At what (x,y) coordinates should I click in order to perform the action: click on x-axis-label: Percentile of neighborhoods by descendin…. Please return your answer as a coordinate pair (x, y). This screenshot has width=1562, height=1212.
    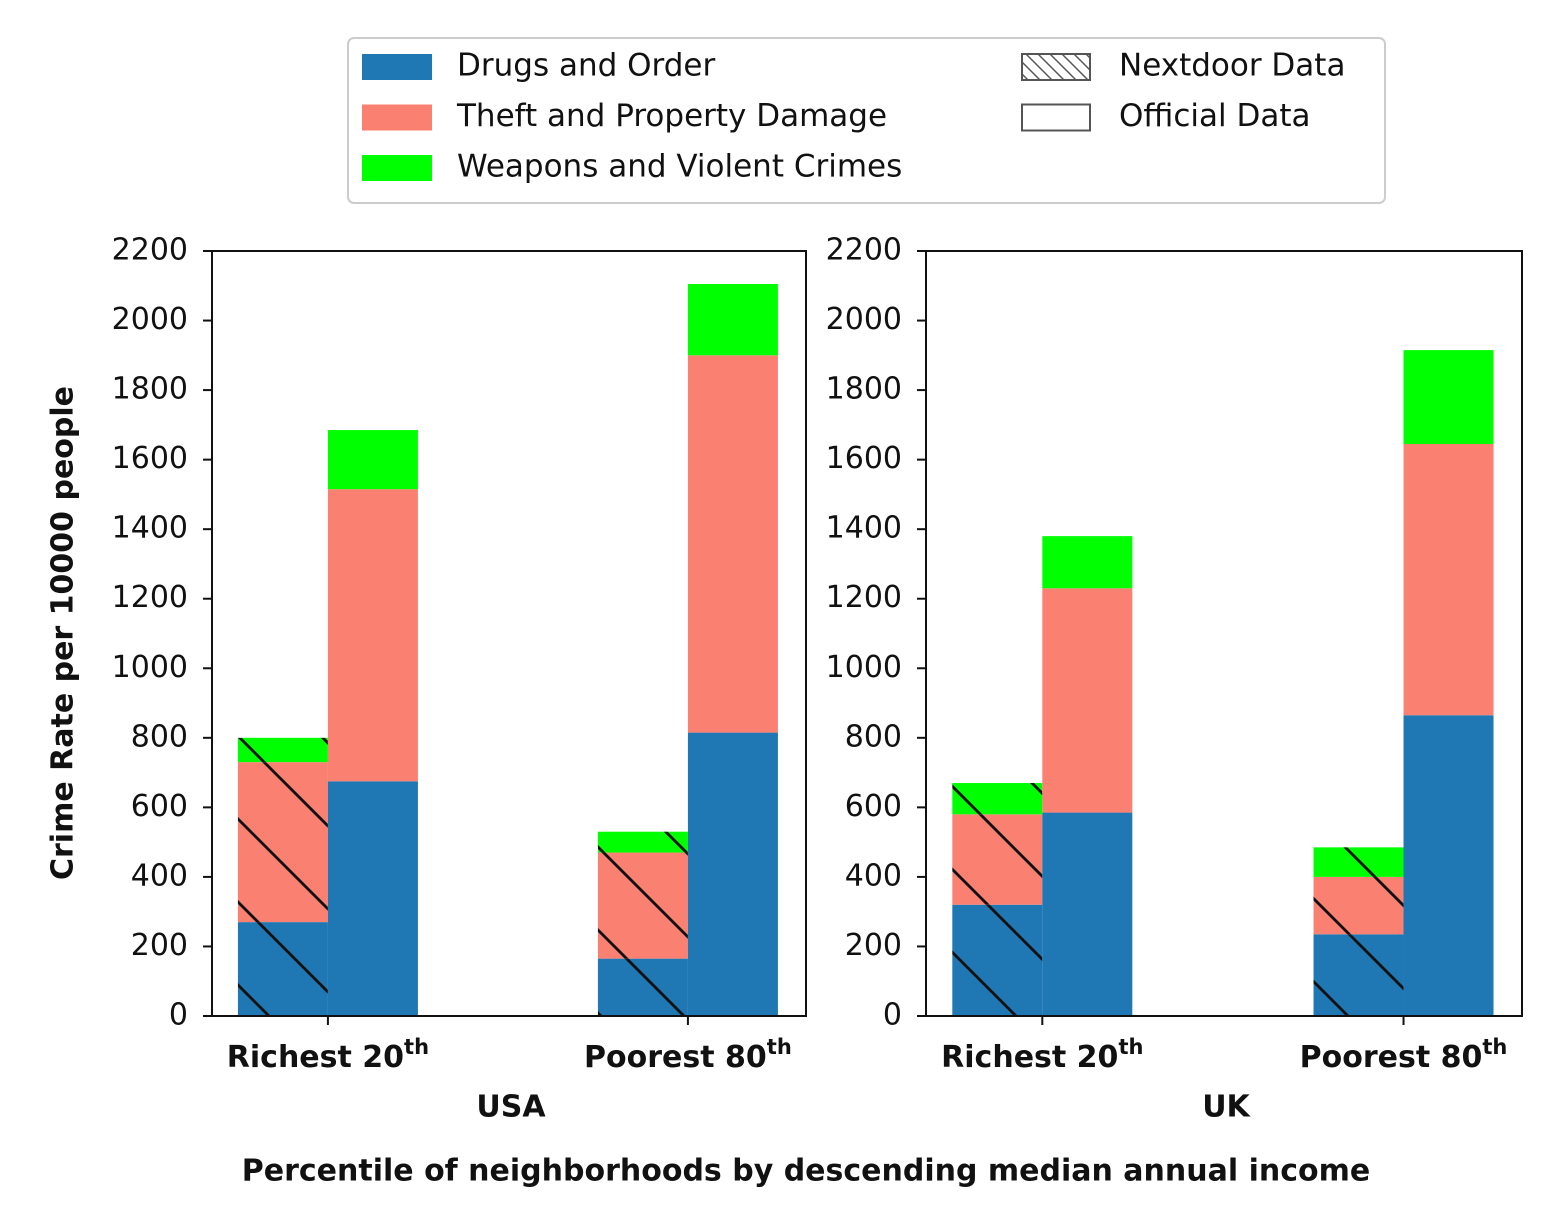
    Looking at the image, I should click on (806, 1171).